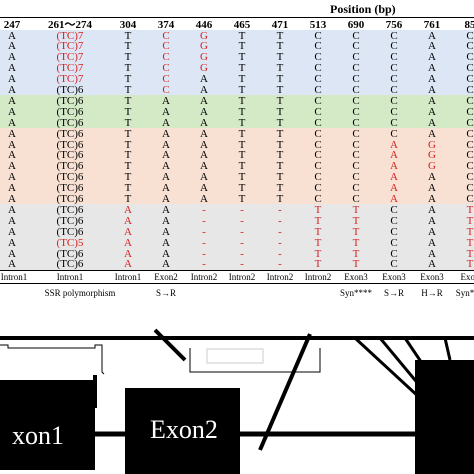 This screenshot has width=474, height=474. What do you see at coordinates (318, 24) in the screenshot?
I see `column-header: 513` at bounding box center [318, 24].